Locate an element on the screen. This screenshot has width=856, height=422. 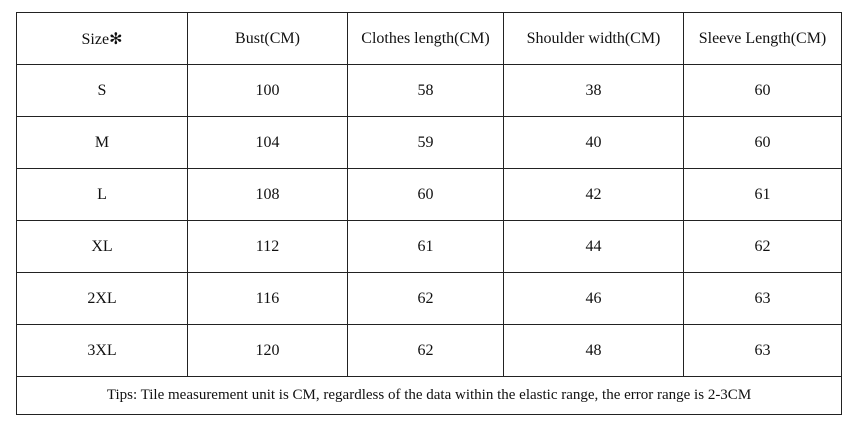
data-cell: 120 is located at coordinates (267, 350).